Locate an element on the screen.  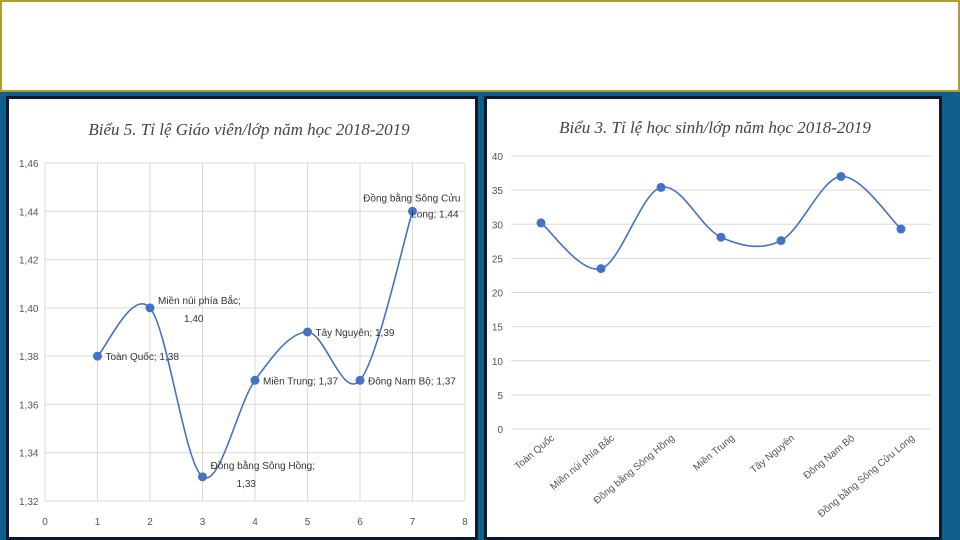
data-label: Đồng bằng Sông Cửu Long; 1,44 is located at coordinates (411, 205).